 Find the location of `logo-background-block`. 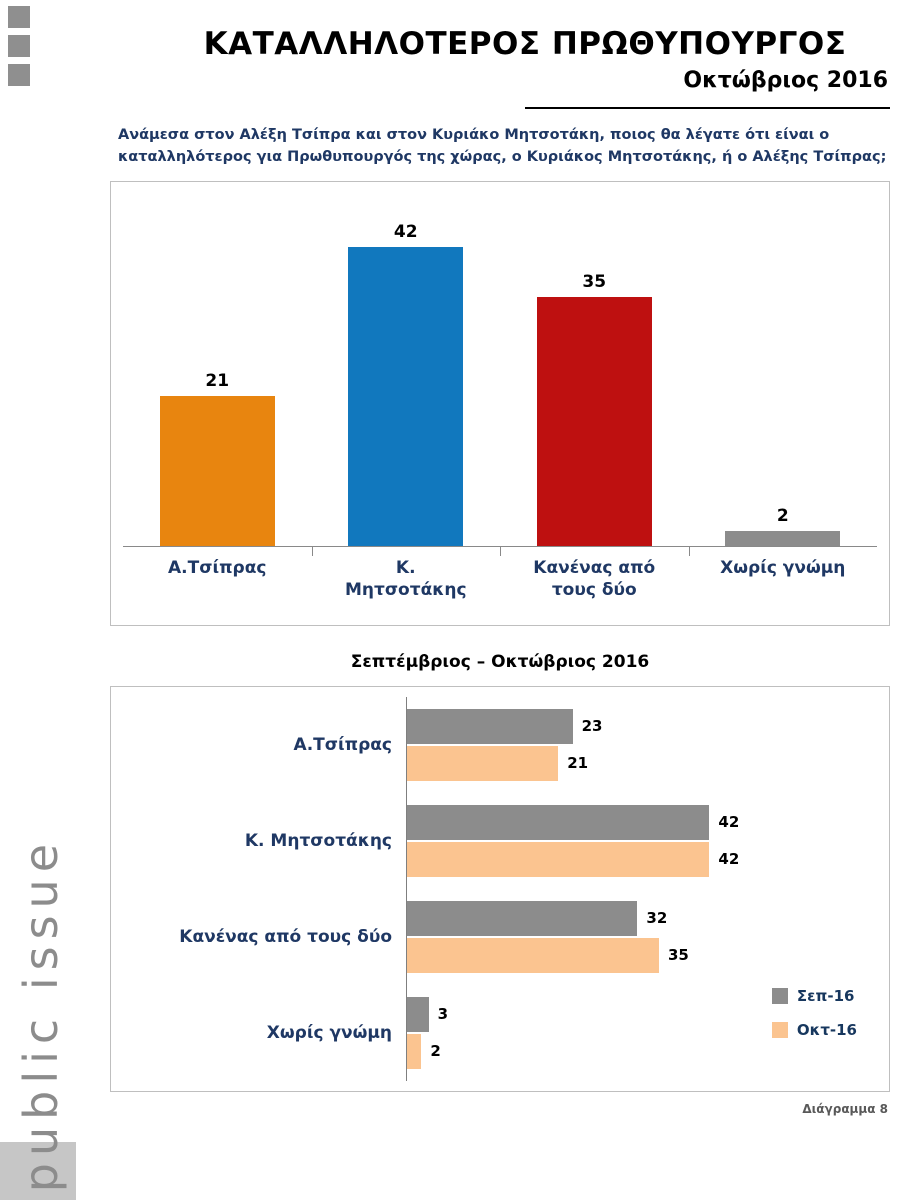

logo-background-block is located at coordinates (38, 1171).